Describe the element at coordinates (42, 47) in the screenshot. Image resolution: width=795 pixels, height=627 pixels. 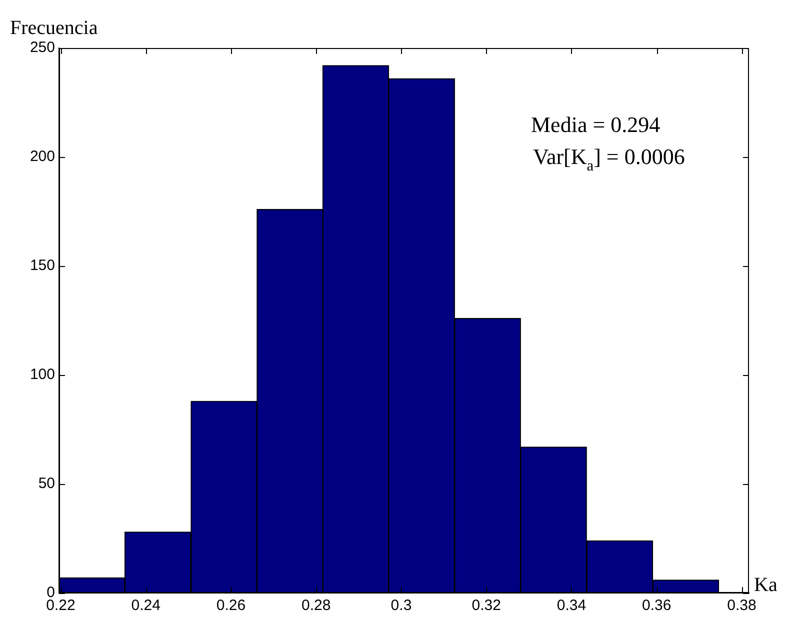
I see `y-tick-label: 250` at that location.